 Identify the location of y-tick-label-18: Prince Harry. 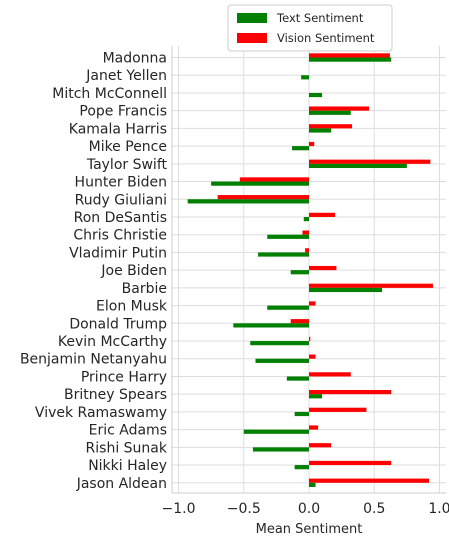
(124, 377).